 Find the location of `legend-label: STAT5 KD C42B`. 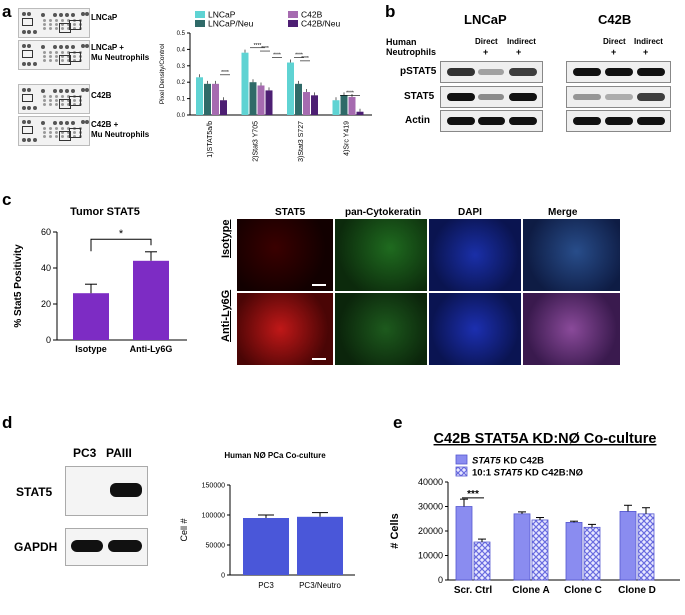

legend-label: STAT5 KD C42B is located at coordinates (508, 461).